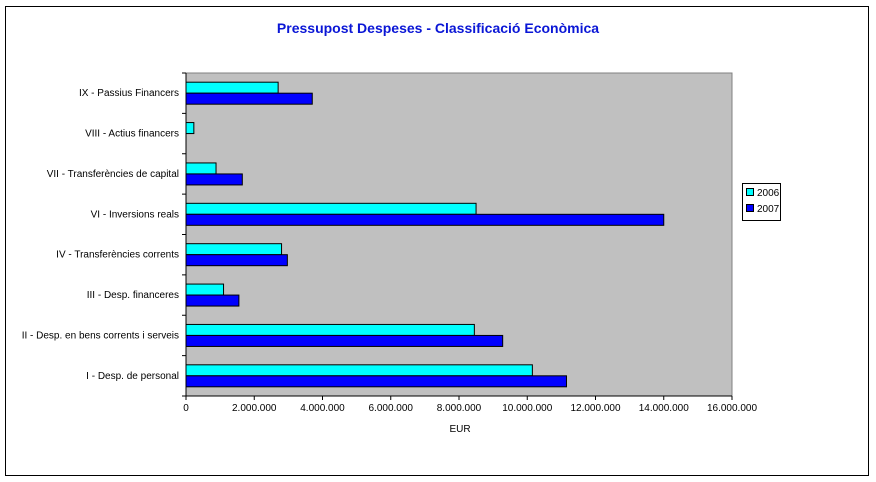  I want to click on y-tick-label: I - Desp. de personal, so click(132, 376).